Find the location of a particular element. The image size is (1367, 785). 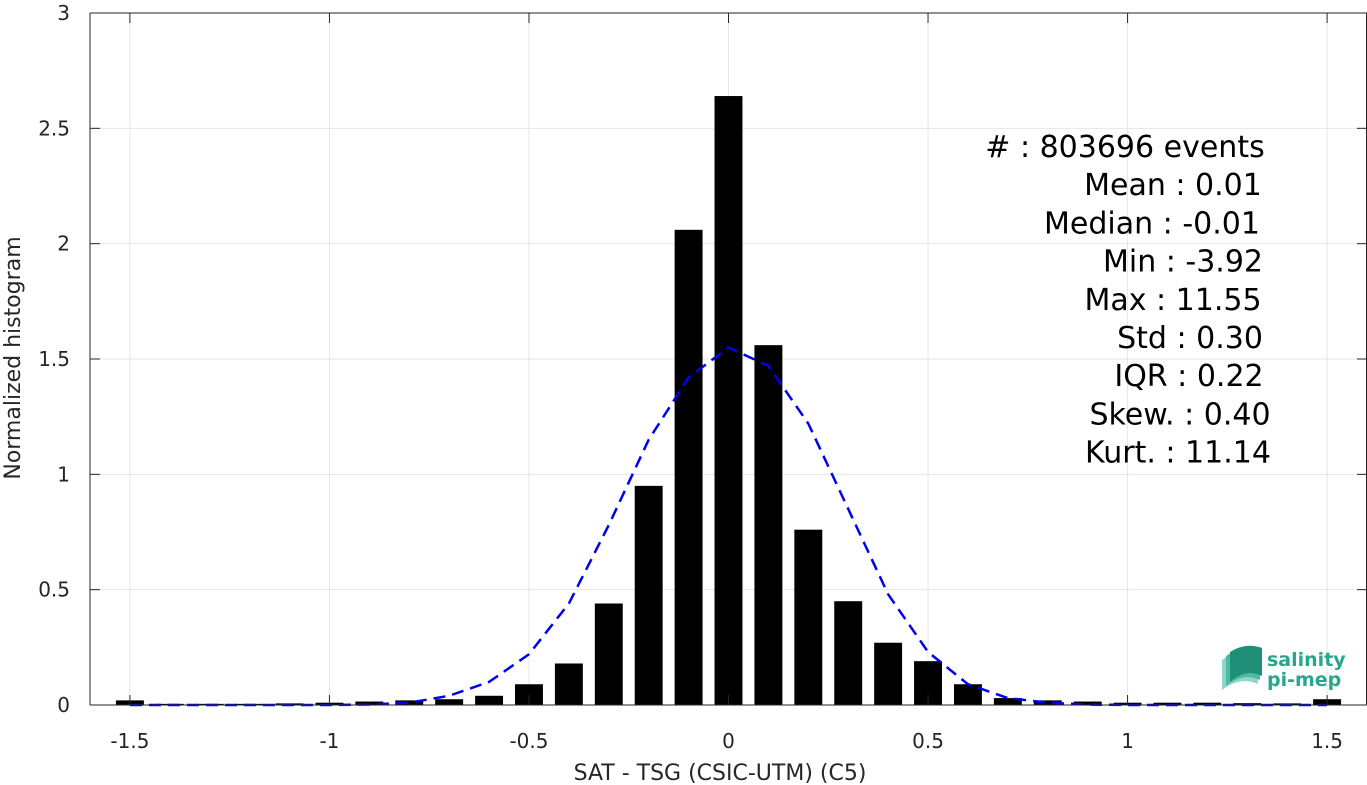

stats-line: Mean : 0.01 is located at coordinates (1173, 185).